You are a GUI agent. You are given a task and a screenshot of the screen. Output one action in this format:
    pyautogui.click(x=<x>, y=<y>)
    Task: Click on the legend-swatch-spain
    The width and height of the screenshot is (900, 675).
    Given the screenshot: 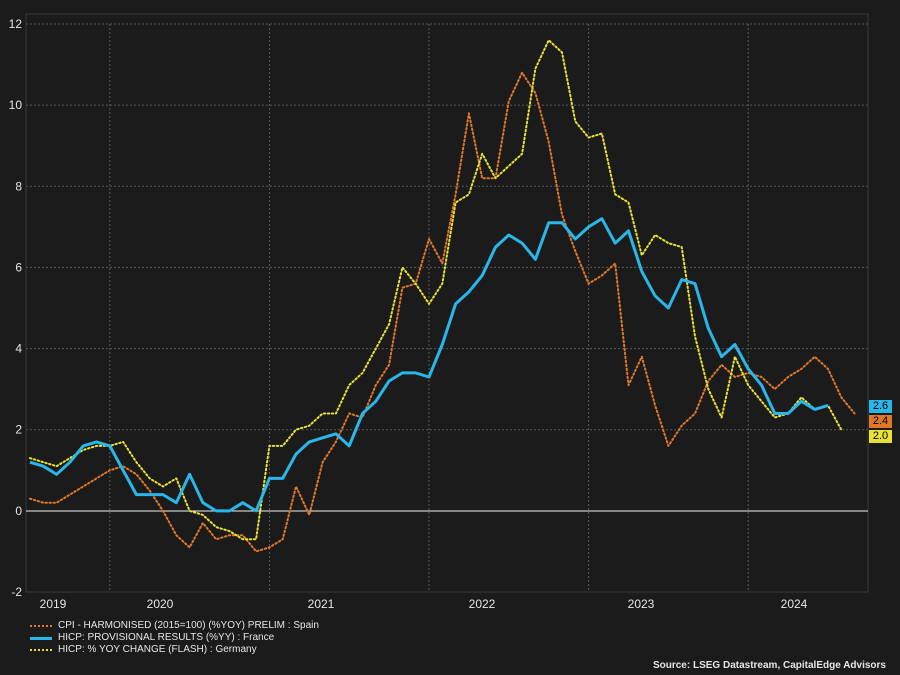 What is the action you would take?
    pyautogui.click(x=41, y=626)
    